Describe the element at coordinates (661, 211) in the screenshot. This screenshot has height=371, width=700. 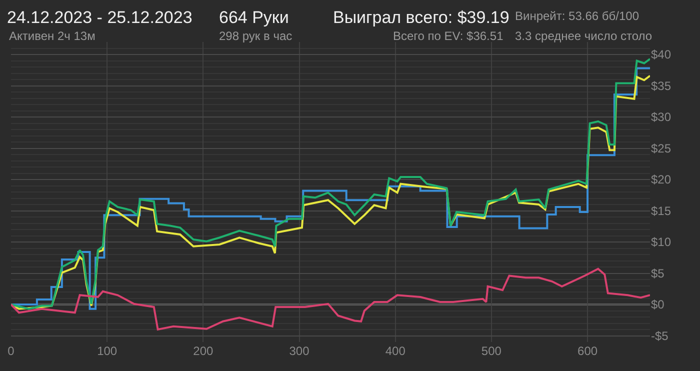
I see `y-tick-label: $15` at that location.